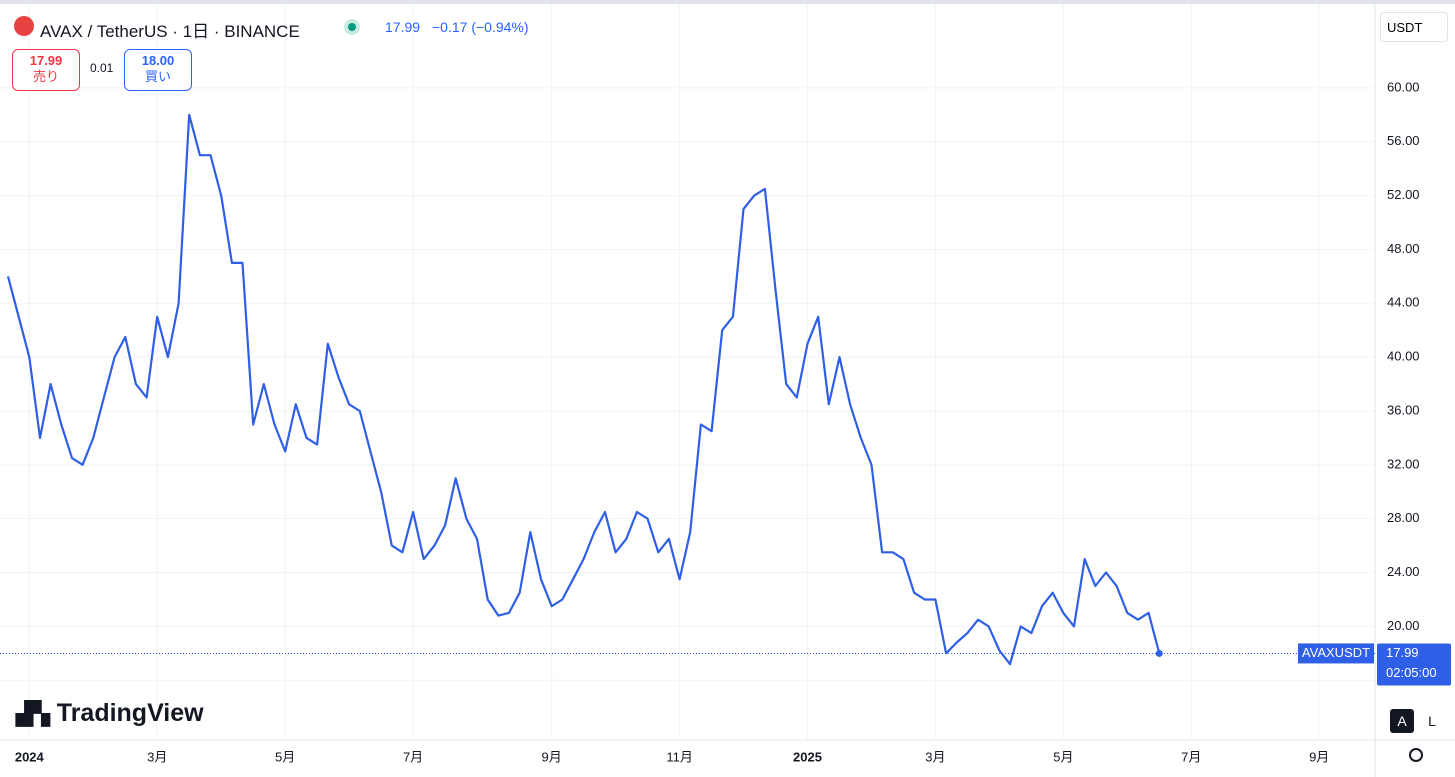 The height and width of the screenshot is (777, 1455). I want to click on header-change: −0.17 (−0.94%), so click(480, 27).